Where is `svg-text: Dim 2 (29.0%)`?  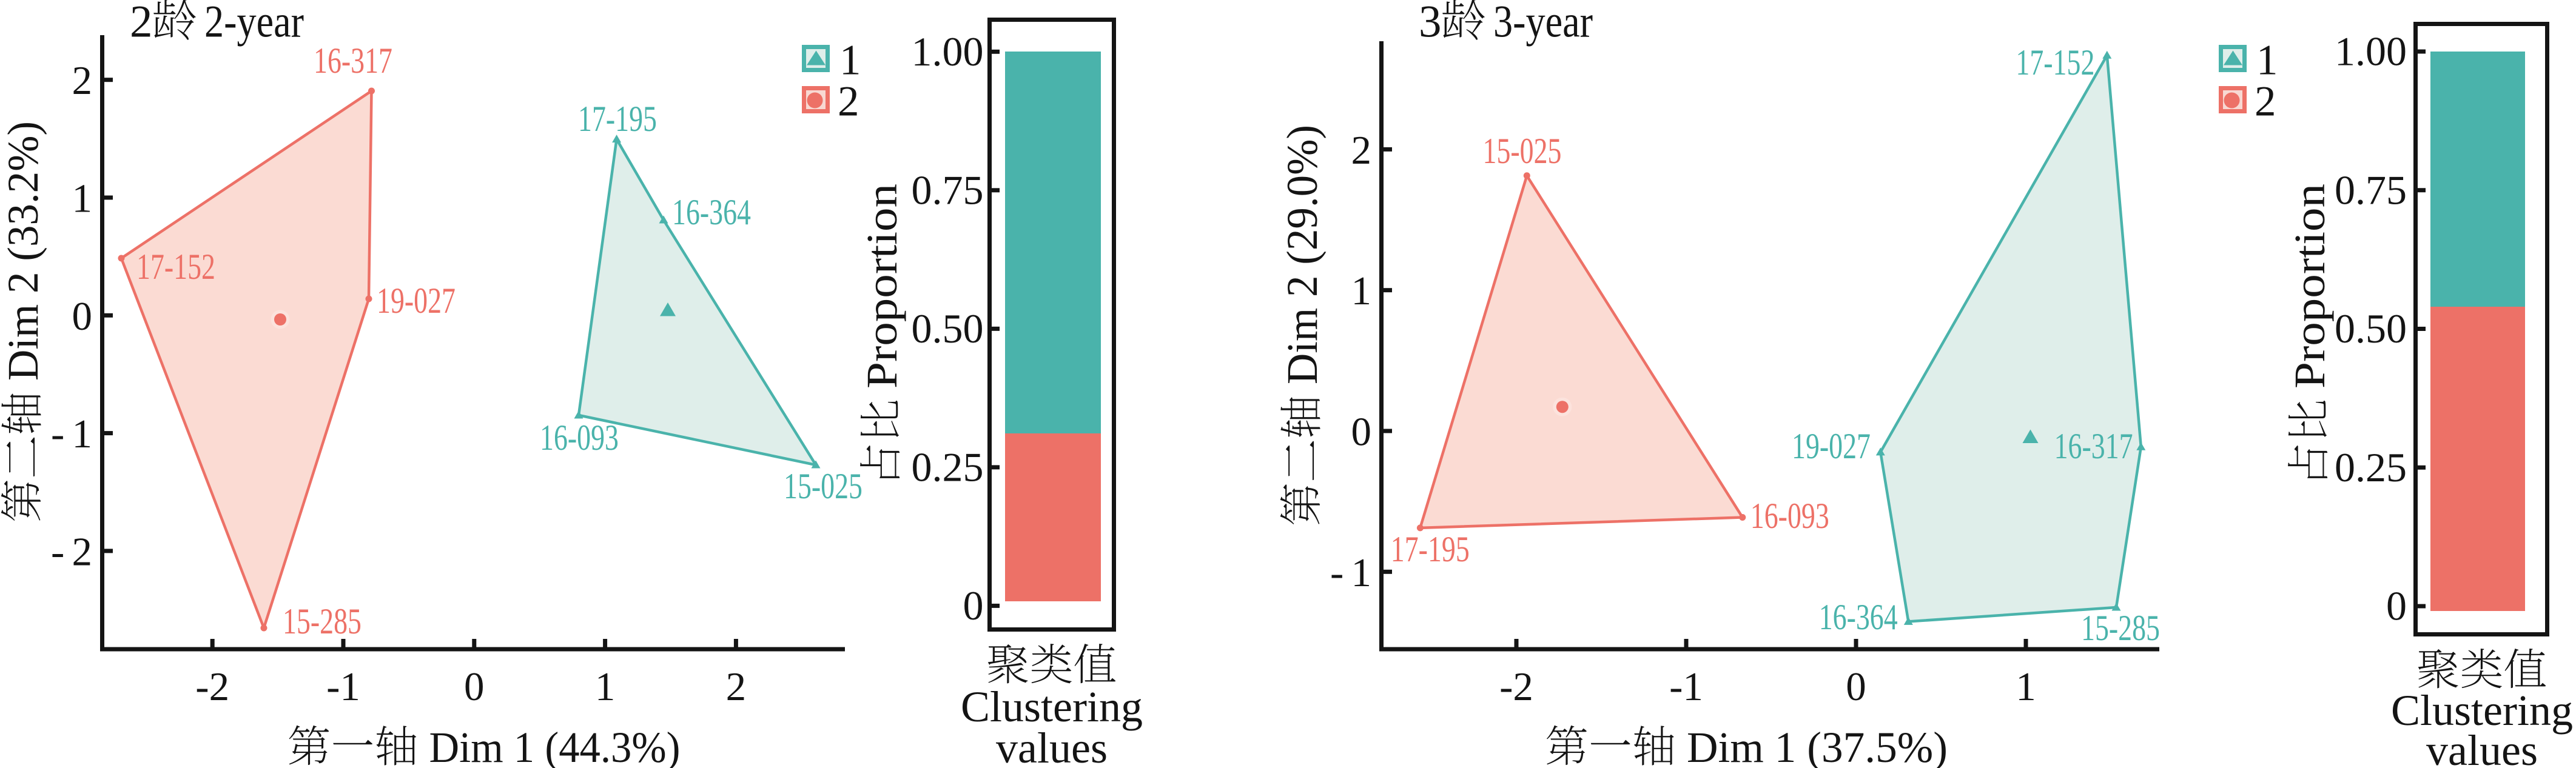 svg-text: Dim 2 (29.0%) is located at coordinates (1302, 254).